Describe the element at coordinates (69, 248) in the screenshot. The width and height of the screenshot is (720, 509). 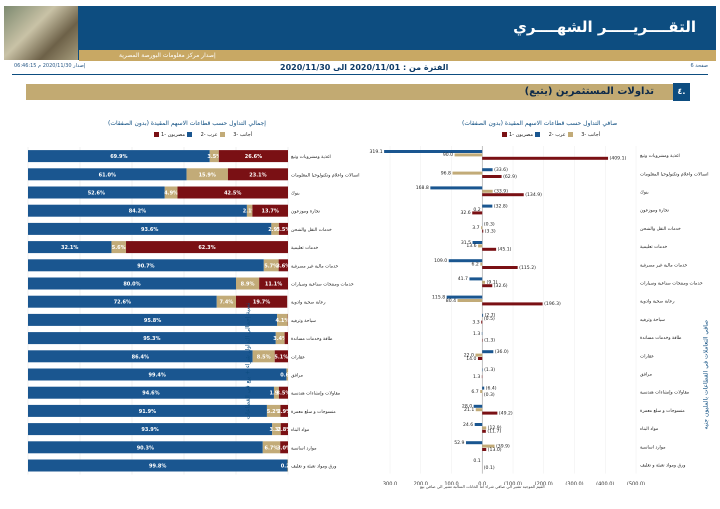
I see `data-label: 32.1%` at that location.